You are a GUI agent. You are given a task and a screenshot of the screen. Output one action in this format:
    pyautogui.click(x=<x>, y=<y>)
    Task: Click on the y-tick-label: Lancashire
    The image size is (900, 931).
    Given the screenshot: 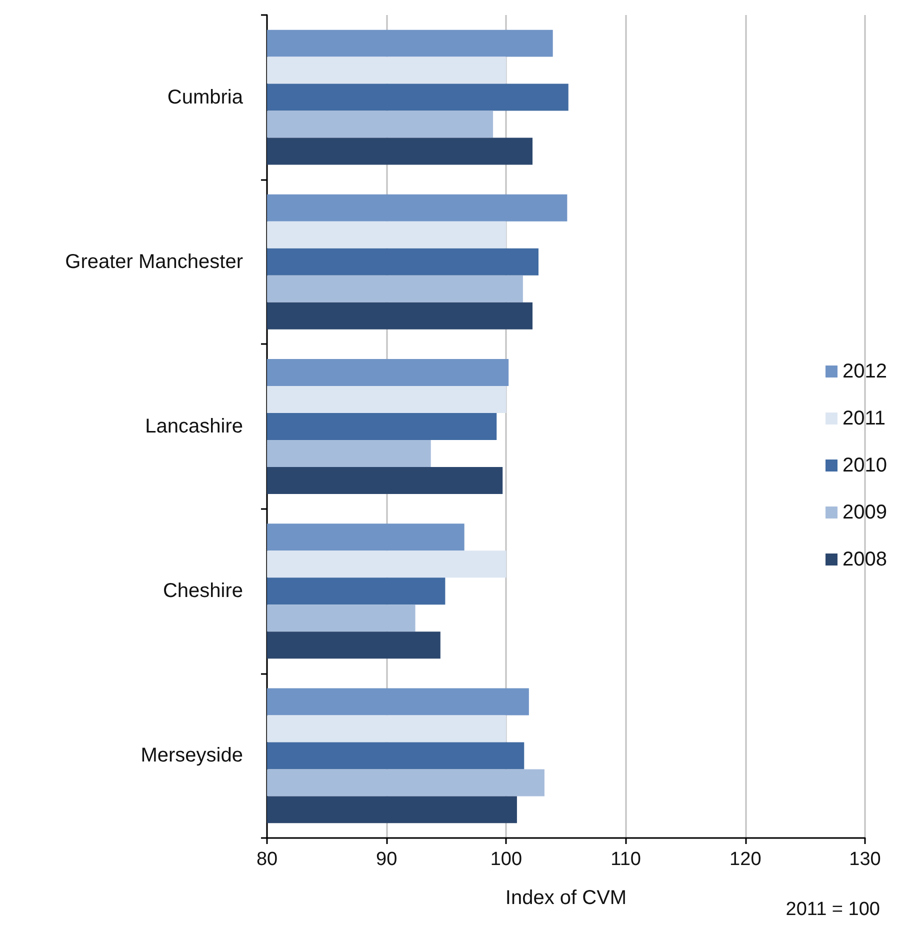 What is the action you would take?
    pyautogui.click(x=194, y=427)
    